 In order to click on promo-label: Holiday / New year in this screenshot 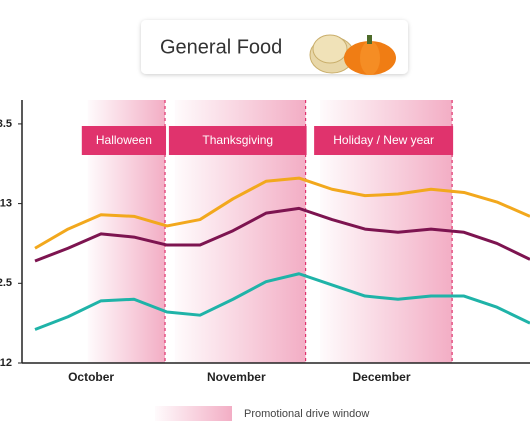, I will do `click(383, 140)`.